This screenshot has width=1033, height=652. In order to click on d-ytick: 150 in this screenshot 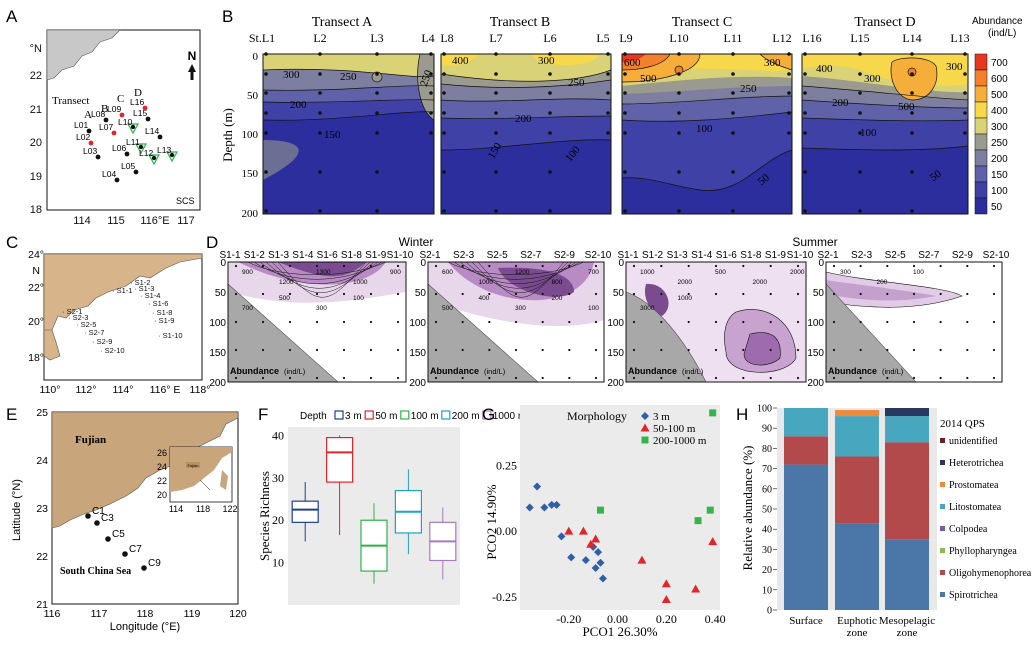, I will do `click(815, 353)`.